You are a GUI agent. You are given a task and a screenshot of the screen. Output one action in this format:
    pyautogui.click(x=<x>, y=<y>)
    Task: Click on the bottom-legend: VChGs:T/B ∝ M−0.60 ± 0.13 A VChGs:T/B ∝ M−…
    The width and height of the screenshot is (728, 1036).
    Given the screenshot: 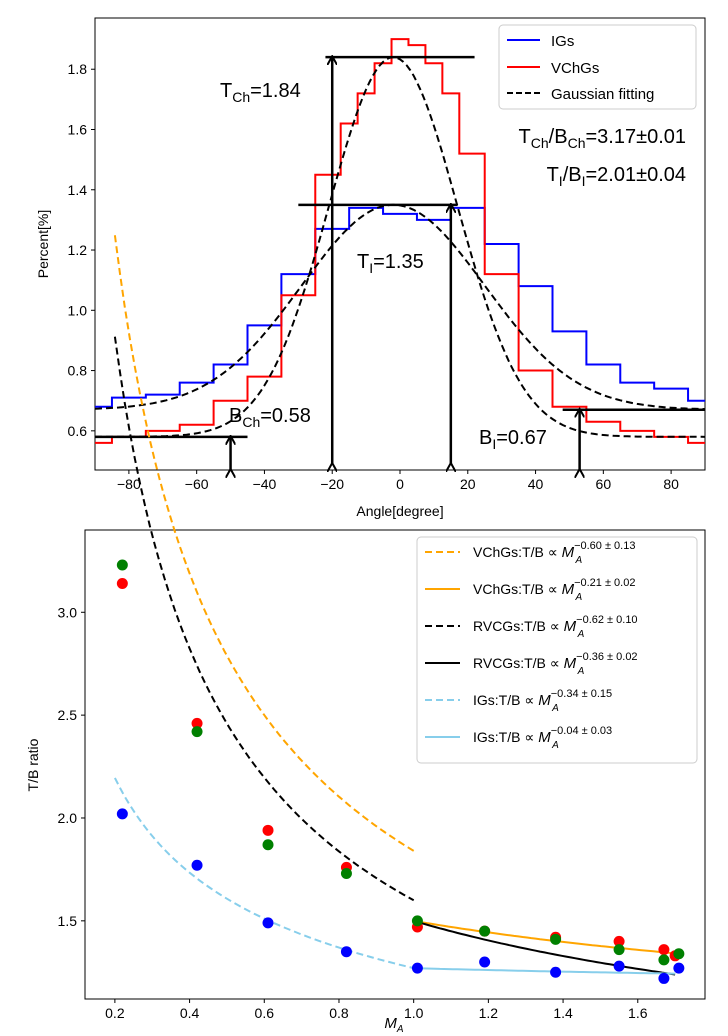 What is the action you would take?
    pyautogui.click(x=557, y=650)
    